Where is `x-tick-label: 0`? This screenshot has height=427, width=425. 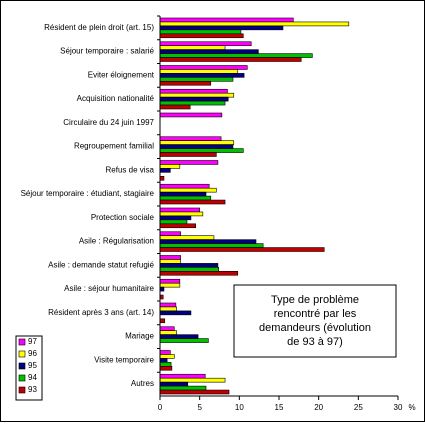
x-tick-label: 0 is located at coordinates (160, 407).